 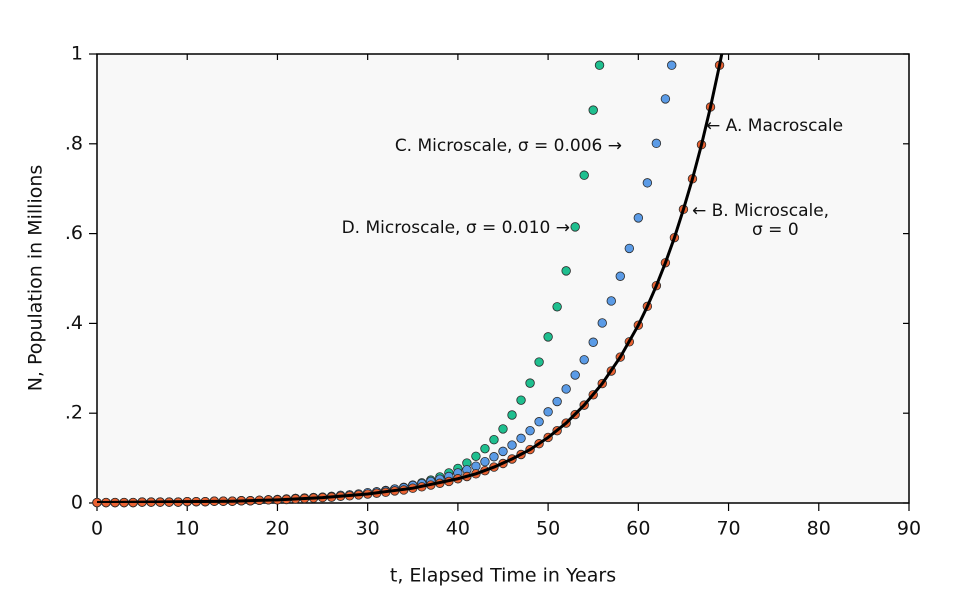 What do you see at coordinates (74, 143) in the screenshot?
I see `y-tick-label: .8` at bounding box center [74, 143].